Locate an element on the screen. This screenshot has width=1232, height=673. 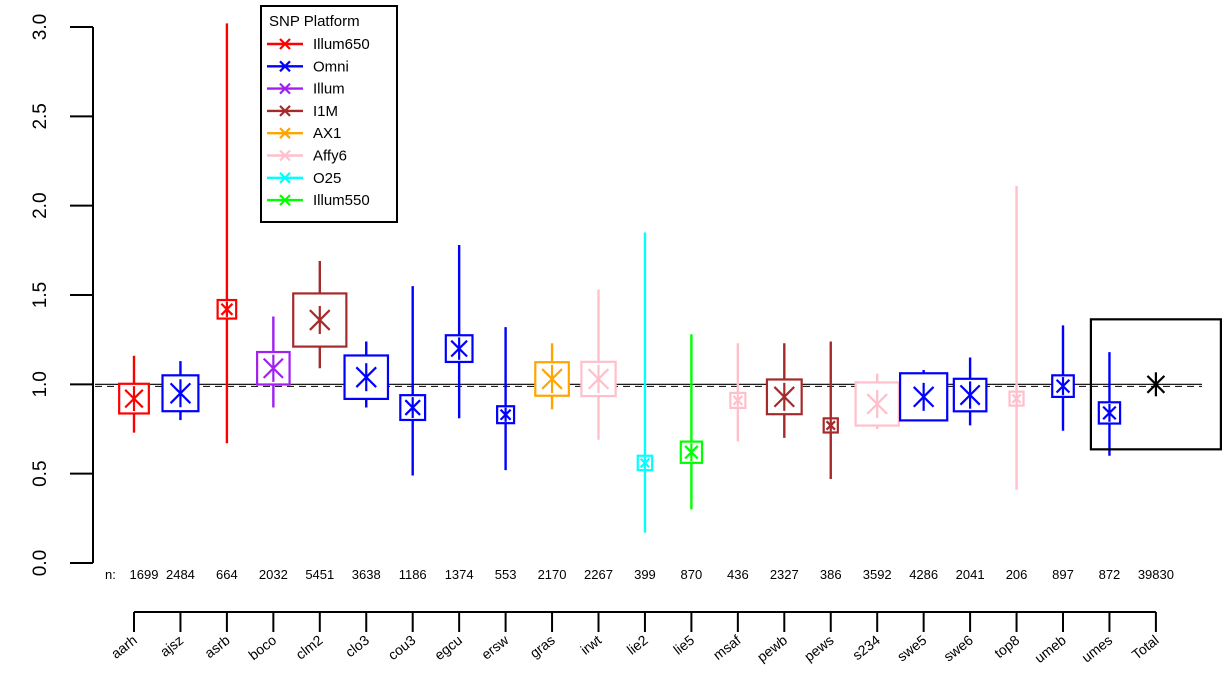
legend-label: AX1 is located at coordinates (327, 133).